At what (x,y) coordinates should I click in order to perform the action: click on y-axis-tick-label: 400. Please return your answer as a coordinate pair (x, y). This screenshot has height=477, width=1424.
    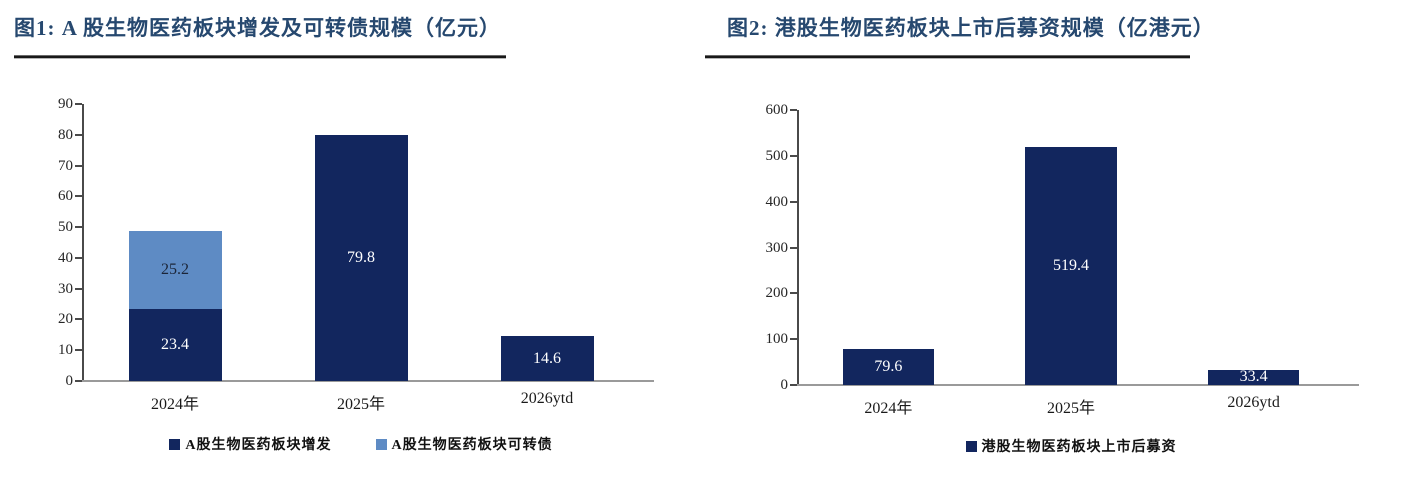
    Looking at the image, I should click on (777, 201).